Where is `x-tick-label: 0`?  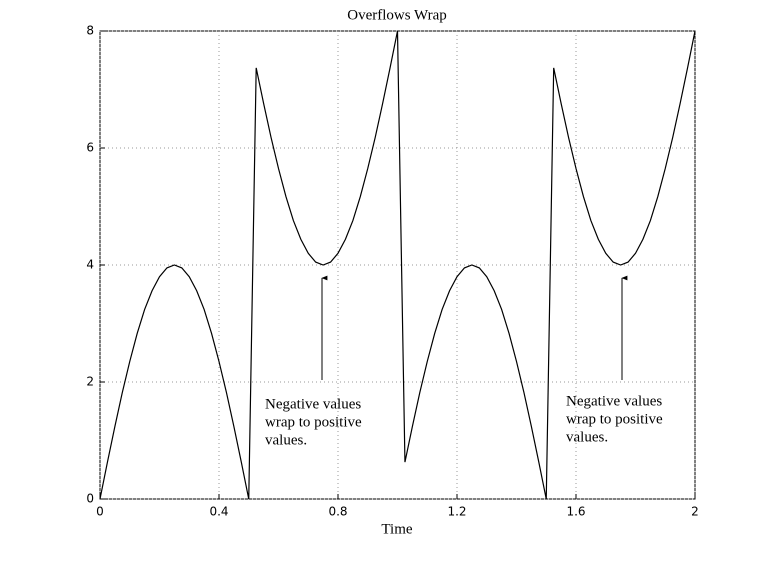
x-tick-label: 0 is located at coordinates (100, 512).